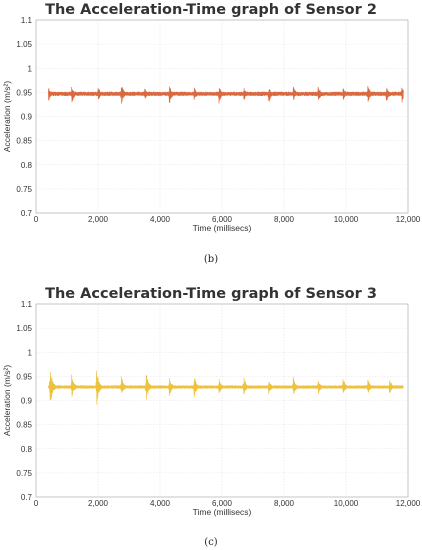 The image size is (422, 550). What do you see at coordinates (211, 542) in the screenshot?
I see `panel-label-c: (c)` at bounding box center [211, 542].